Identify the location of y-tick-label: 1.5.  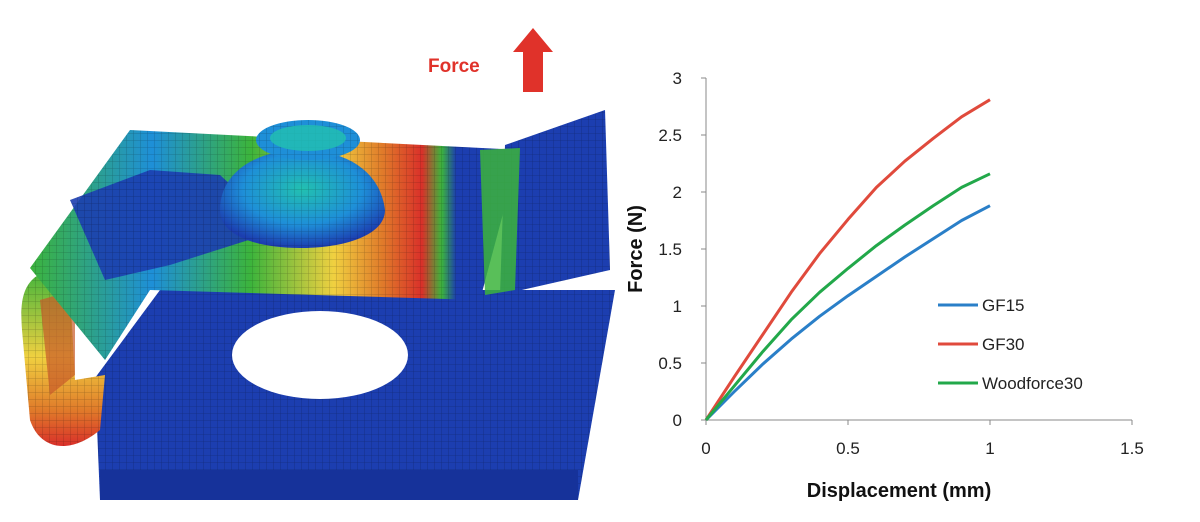
(670, 249).